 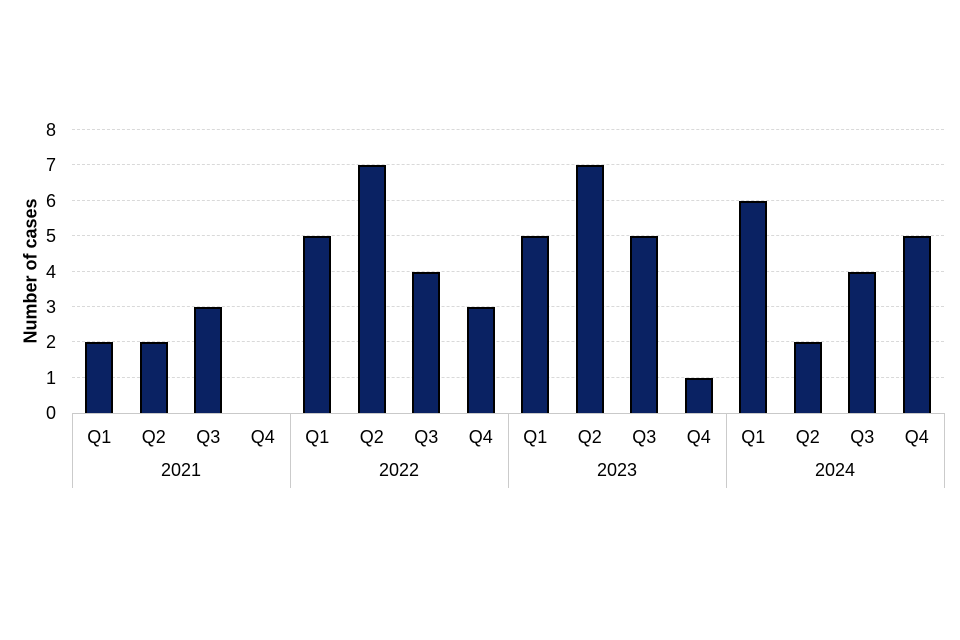 I want to click on bar-2021-Q1, so click(x=99, y=377).